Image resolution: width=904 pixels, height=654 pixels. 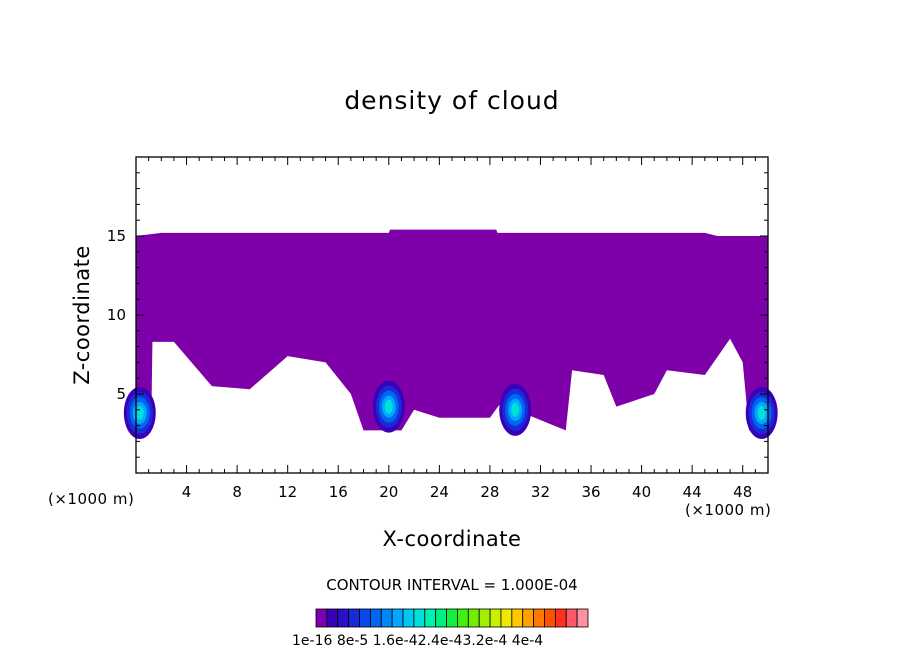 I want to click on x-axis-label: X-coordinate, so click(x=452, y=539).